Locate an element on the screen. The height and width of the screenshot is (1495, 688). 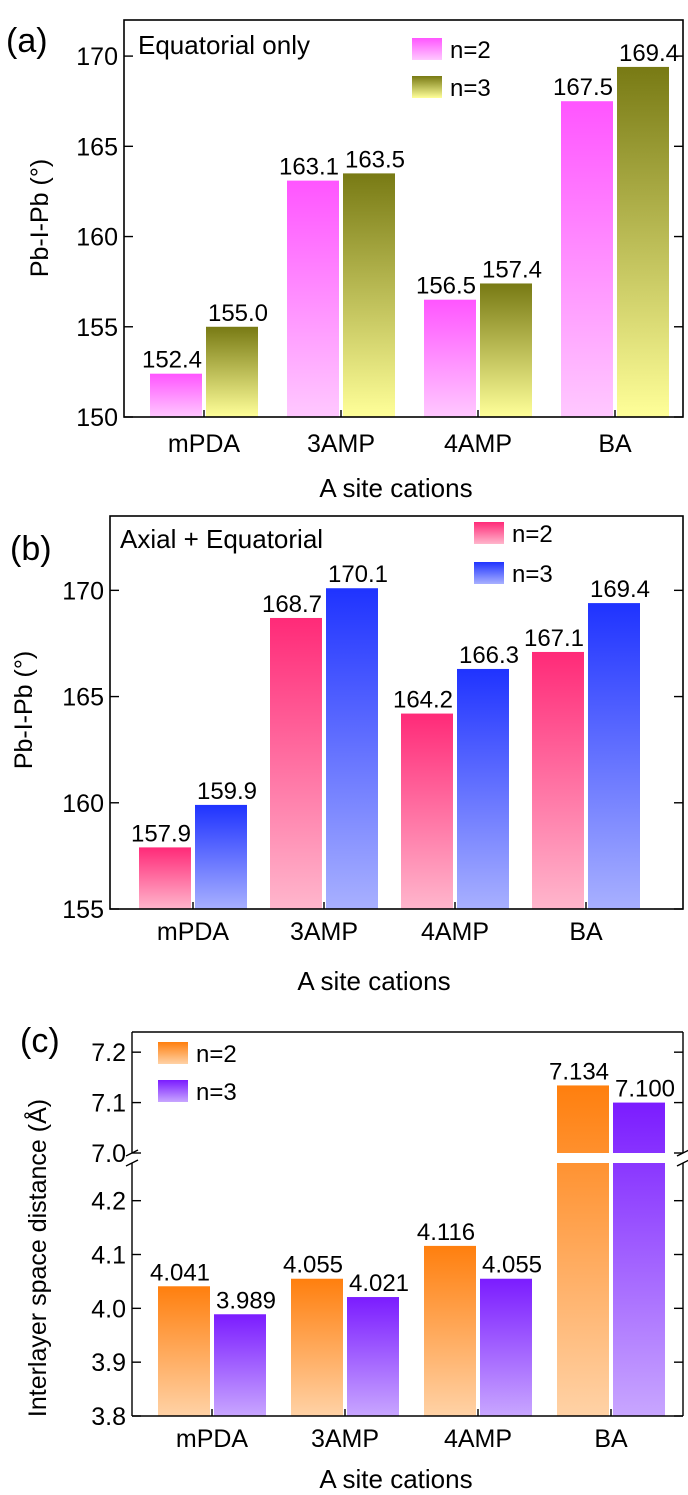
panel-a-bar-4amp-n2 is located at coordinates (450, 358).